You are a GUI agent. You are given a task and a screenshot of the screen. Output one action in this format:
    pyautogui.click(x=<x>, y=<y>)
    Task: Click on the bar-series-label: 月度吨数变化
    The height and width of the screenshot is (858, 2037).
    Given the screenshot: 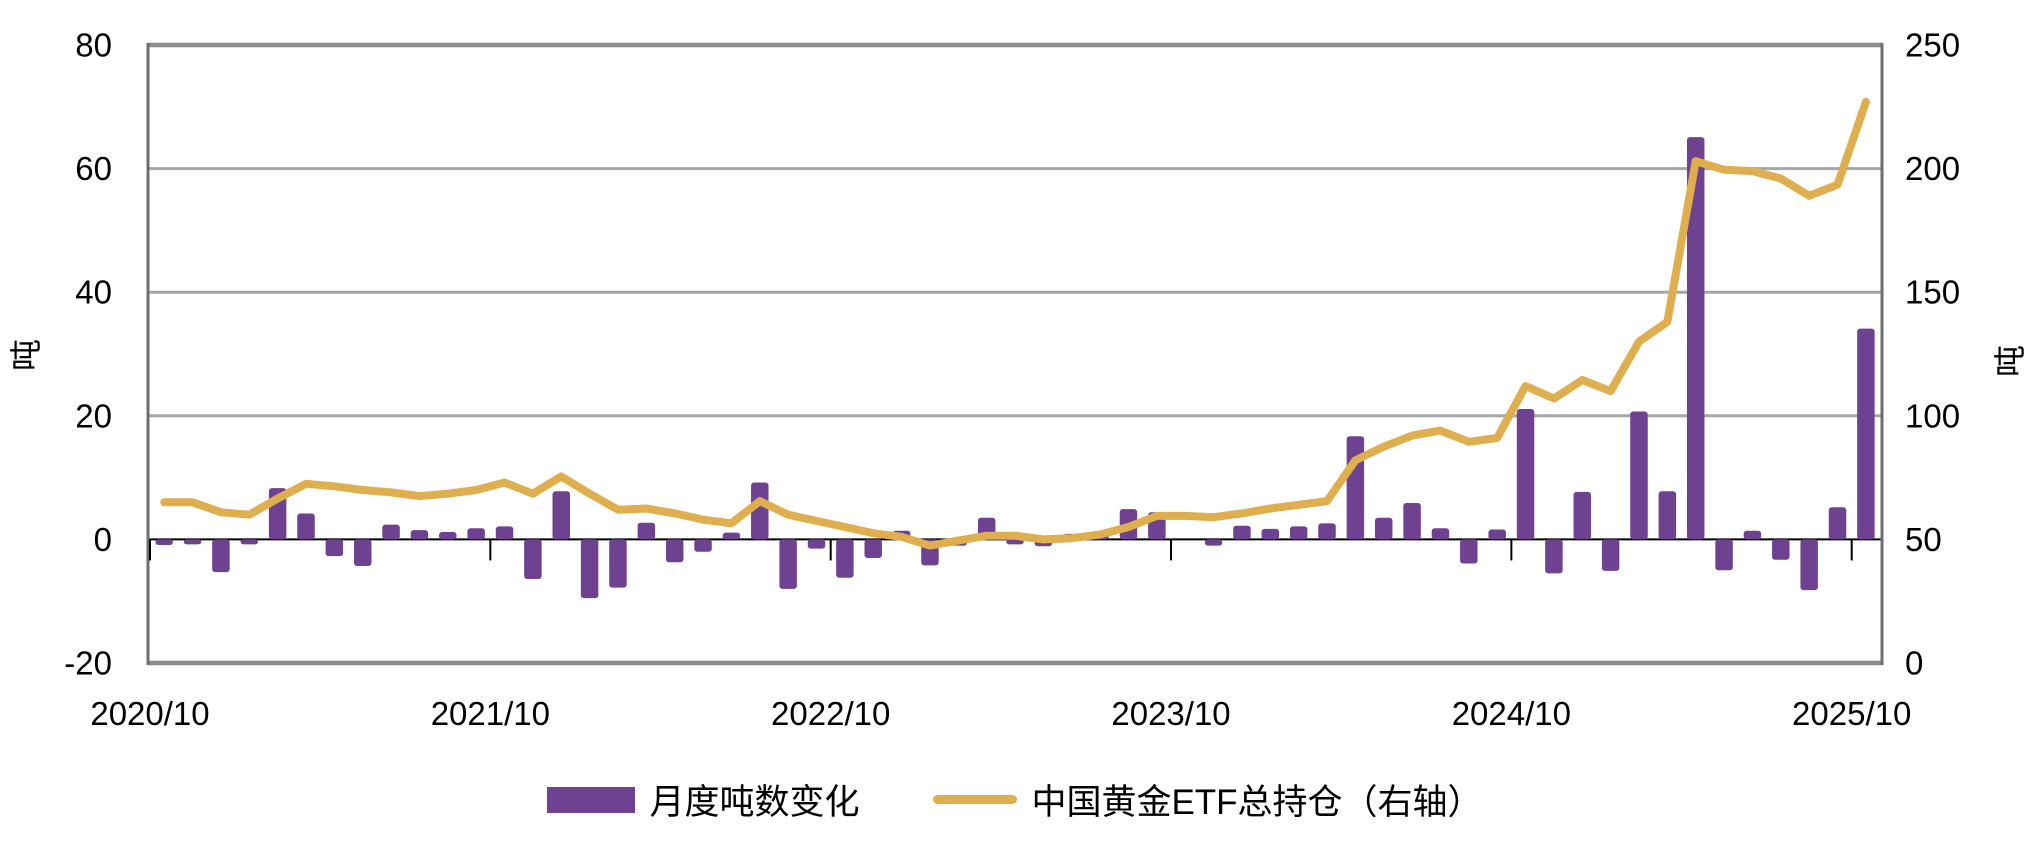 What is the action you would take?
    pyautogui.click(x=754, y=802)
    